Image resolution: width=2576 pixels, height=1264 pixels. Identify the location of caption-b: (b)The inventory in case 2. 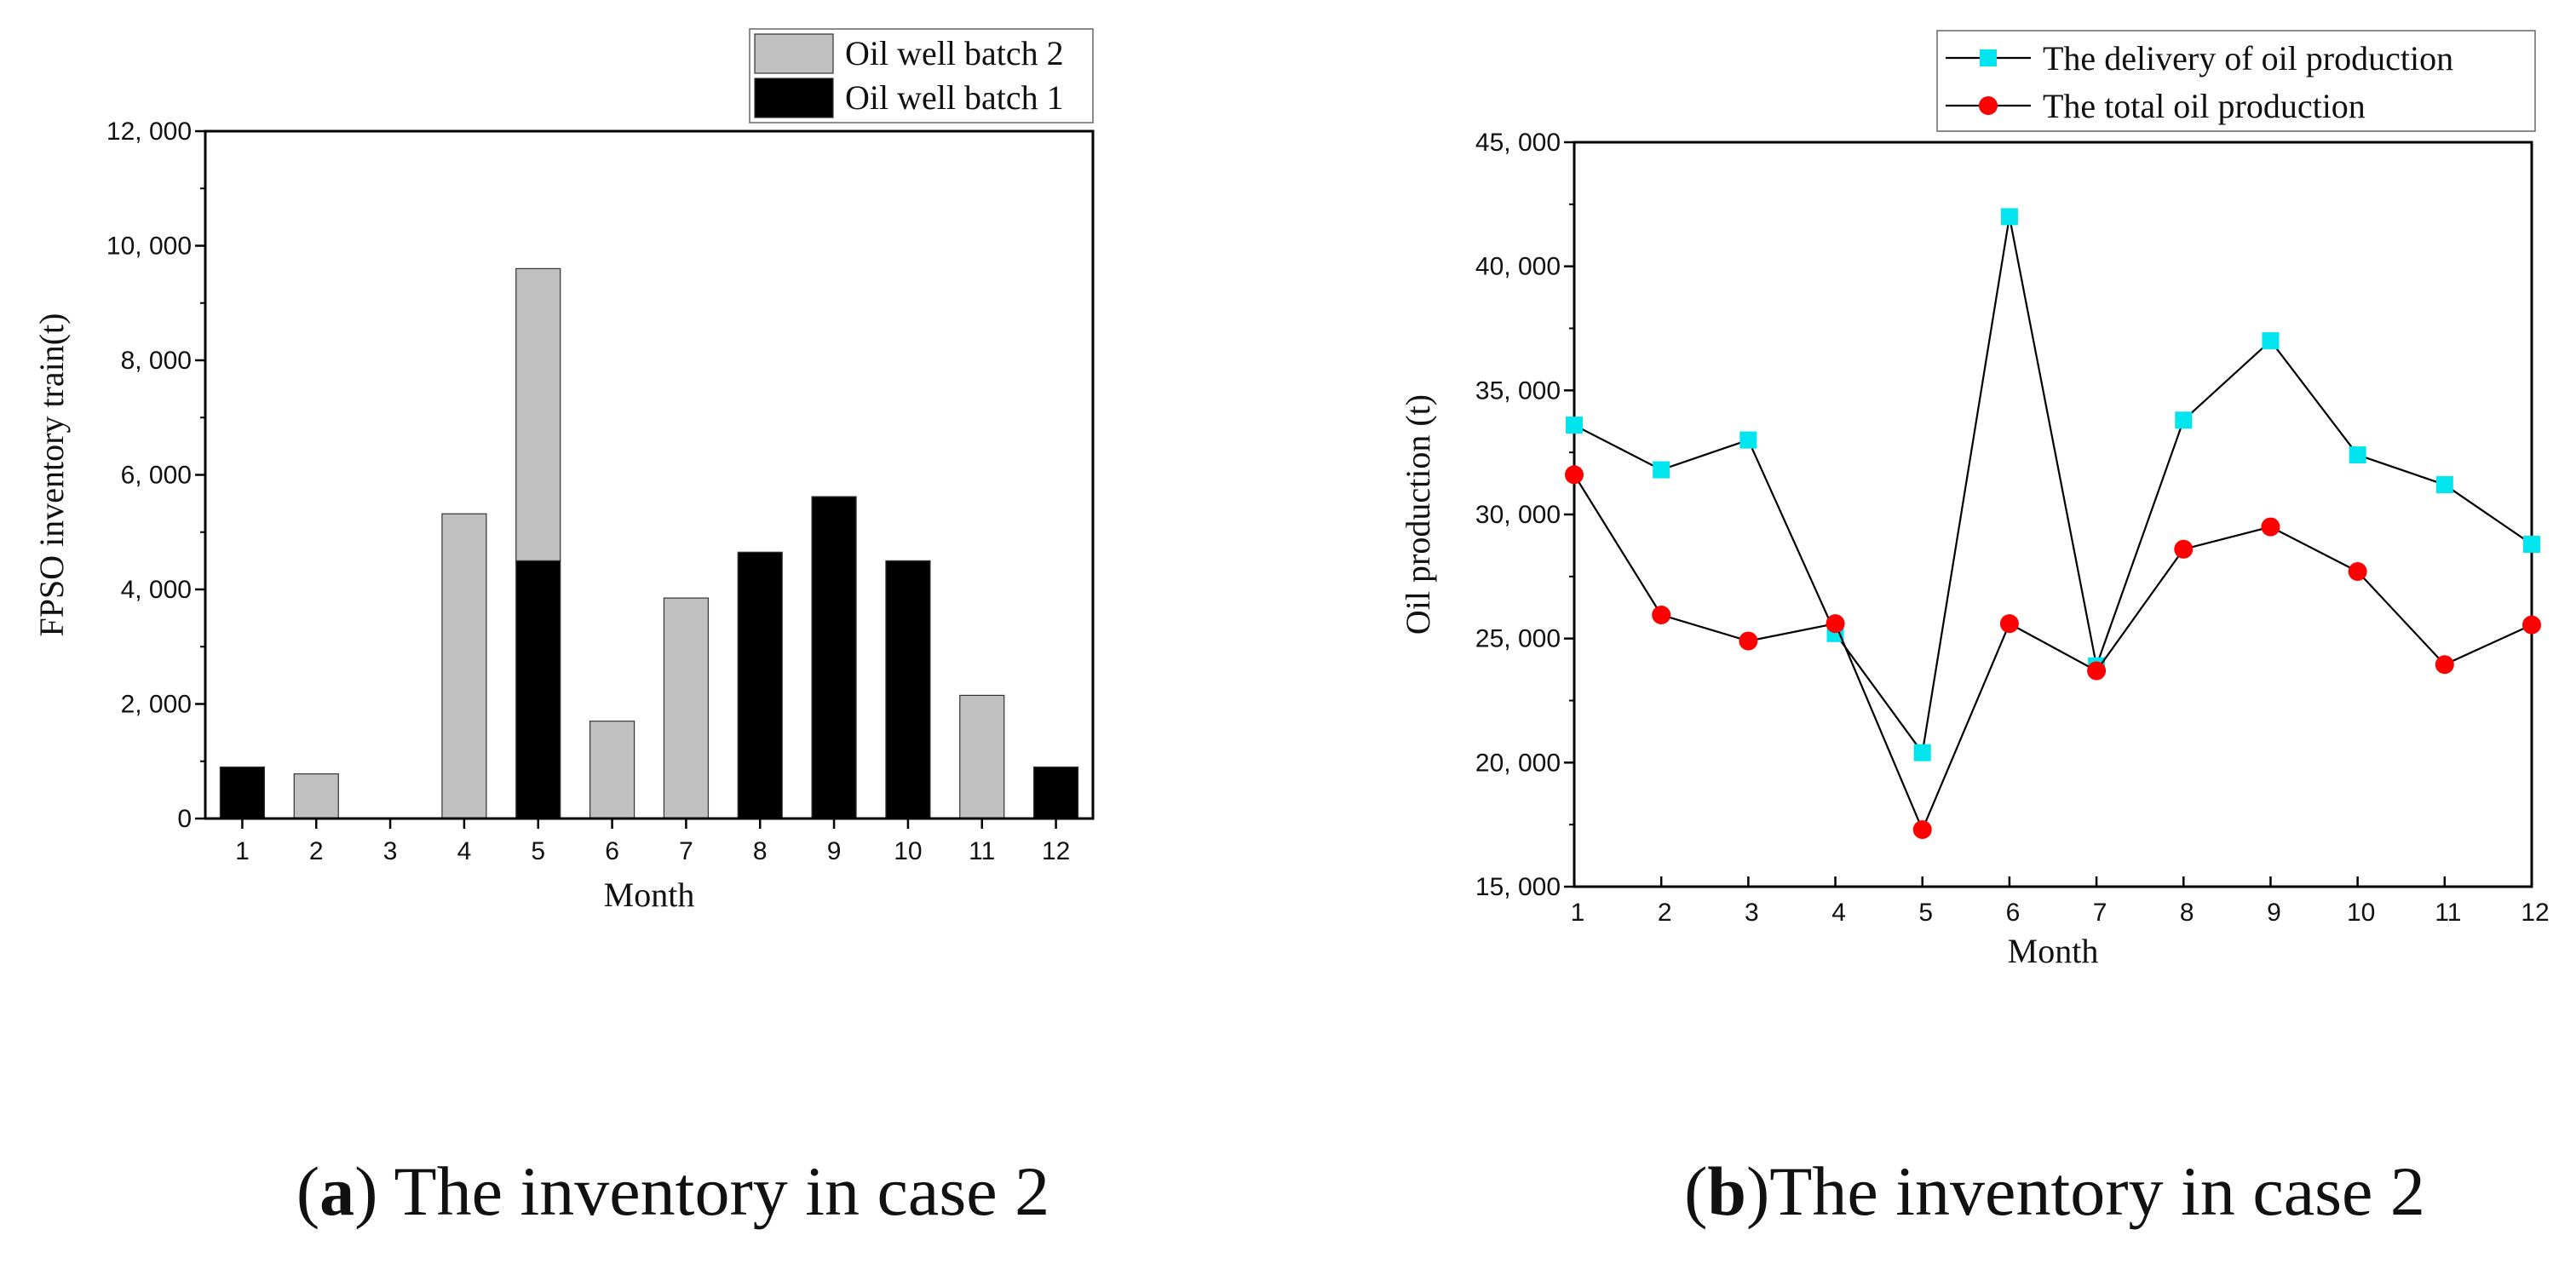
(2054, 1191).